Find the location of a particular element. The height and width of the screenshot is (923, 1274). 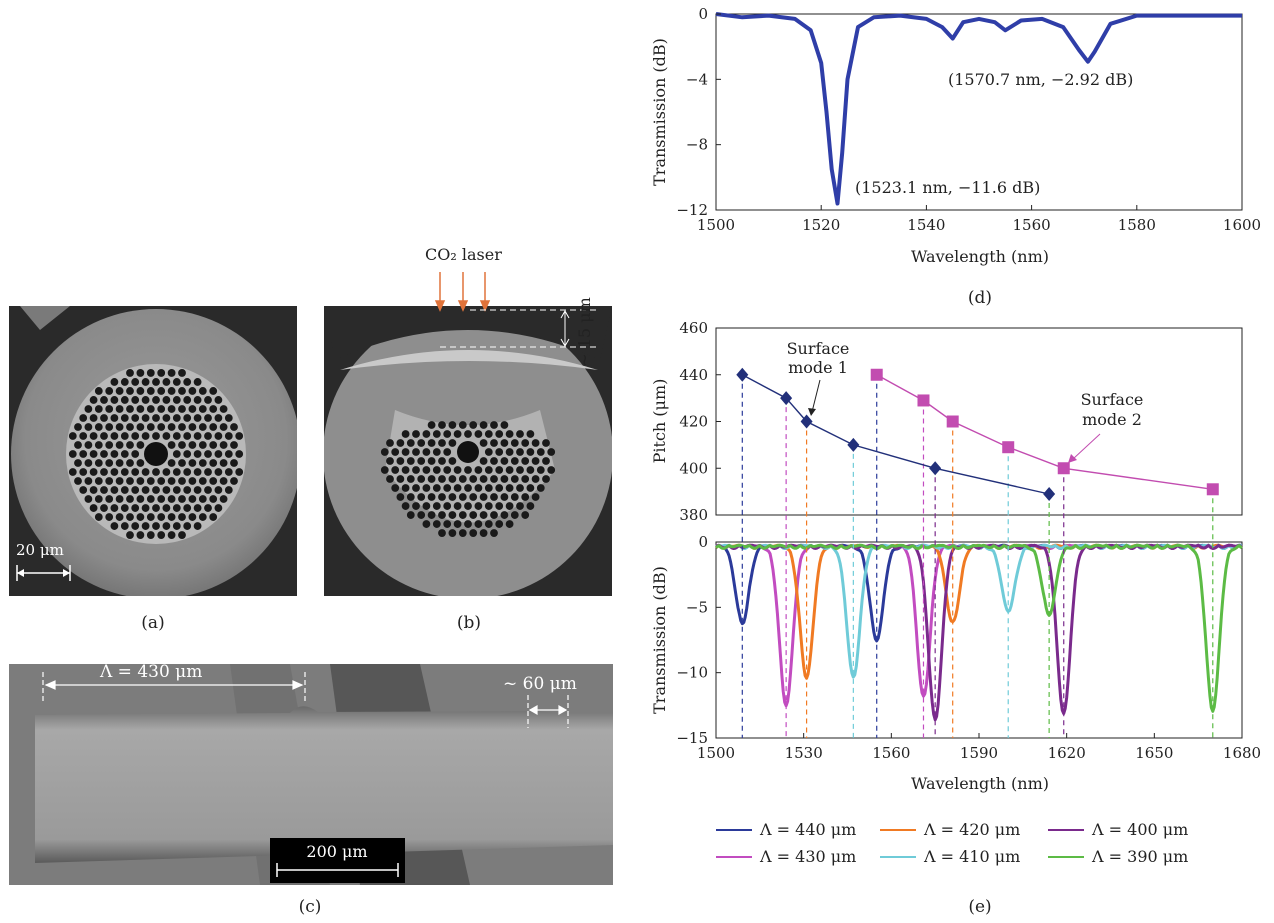

y-tick-label: −15 is located at coordinates (692, 738).